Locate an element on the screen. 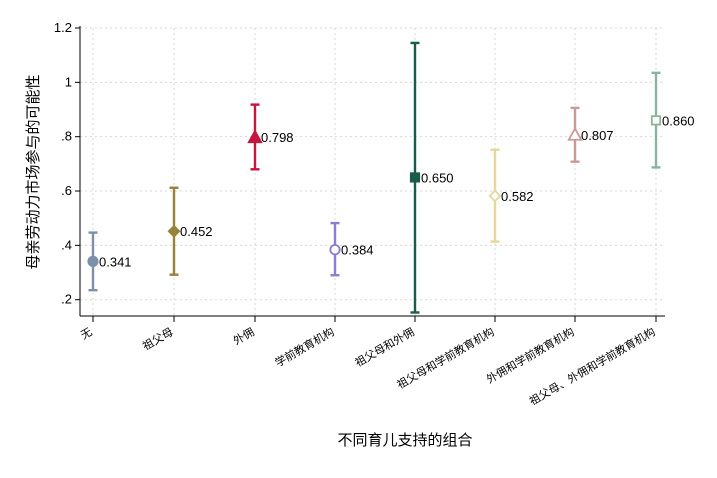  point-group: 0.860 is located at coordinates (672, 120).